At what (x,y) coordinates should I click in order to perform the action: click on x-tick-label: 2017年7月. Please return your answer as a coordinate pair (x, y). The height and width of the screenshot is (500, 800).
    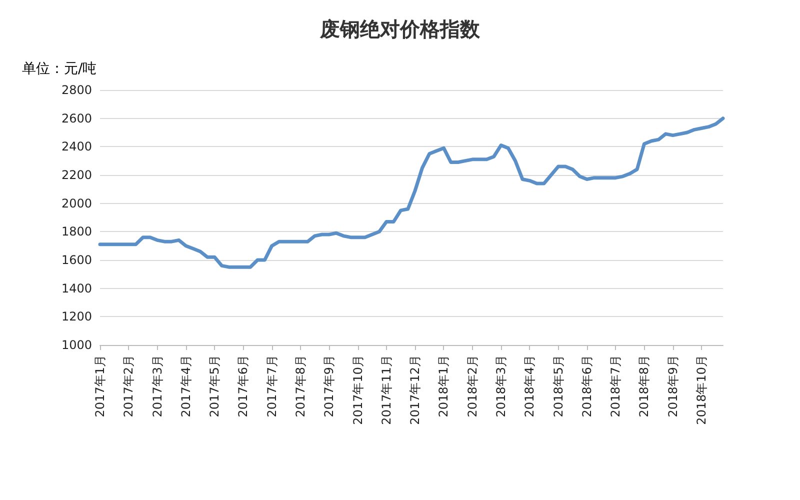
    Looking at the image, I should click on (271, 386).